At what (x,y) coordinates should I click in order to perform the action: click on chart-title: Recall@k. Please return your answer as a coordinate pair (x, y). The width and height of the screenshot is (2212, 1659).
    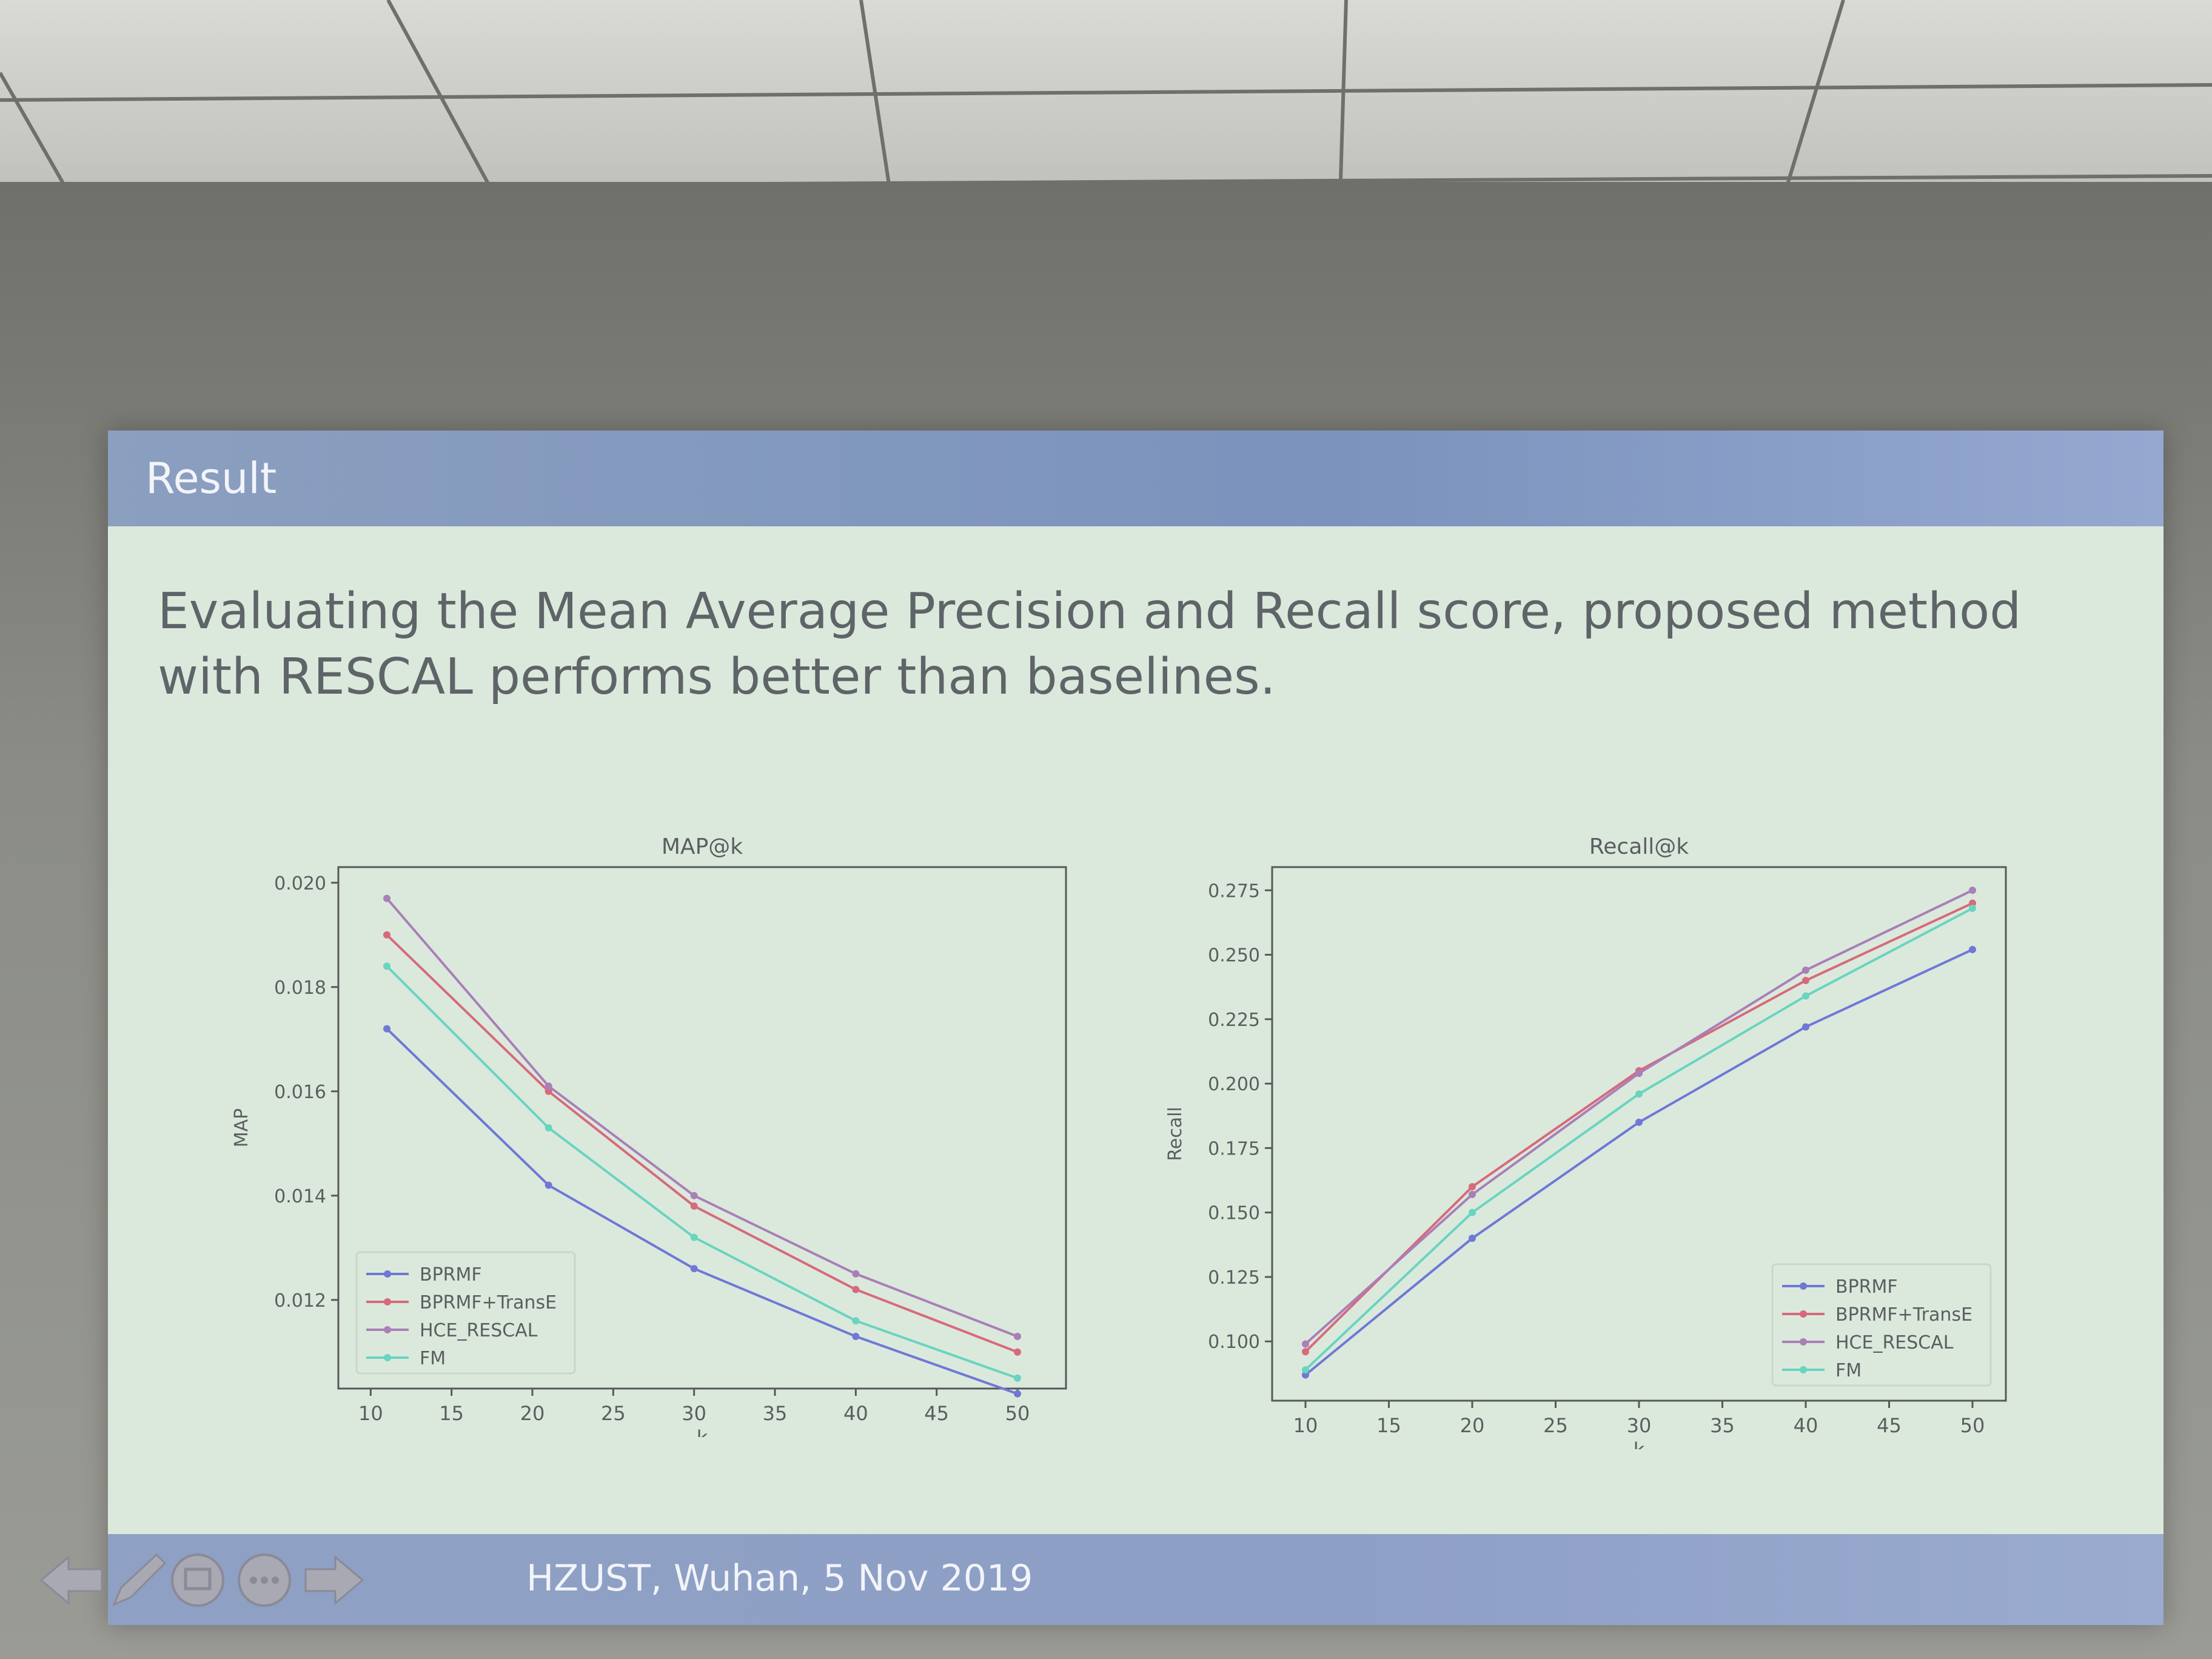
    Looking at the image, I should click on (1639, 846).